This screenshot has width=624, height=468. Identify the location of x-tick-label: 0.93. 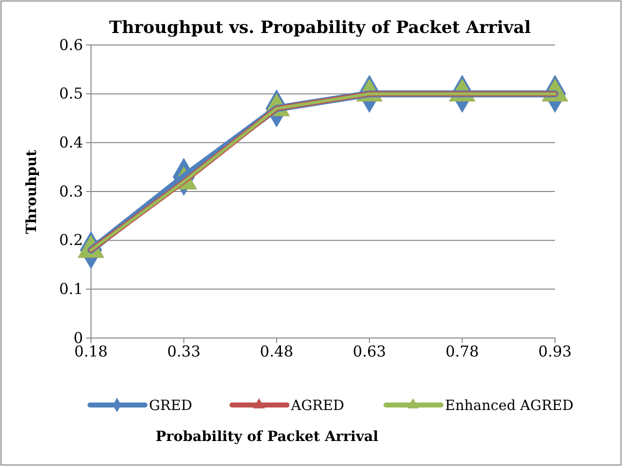
(555, 351).